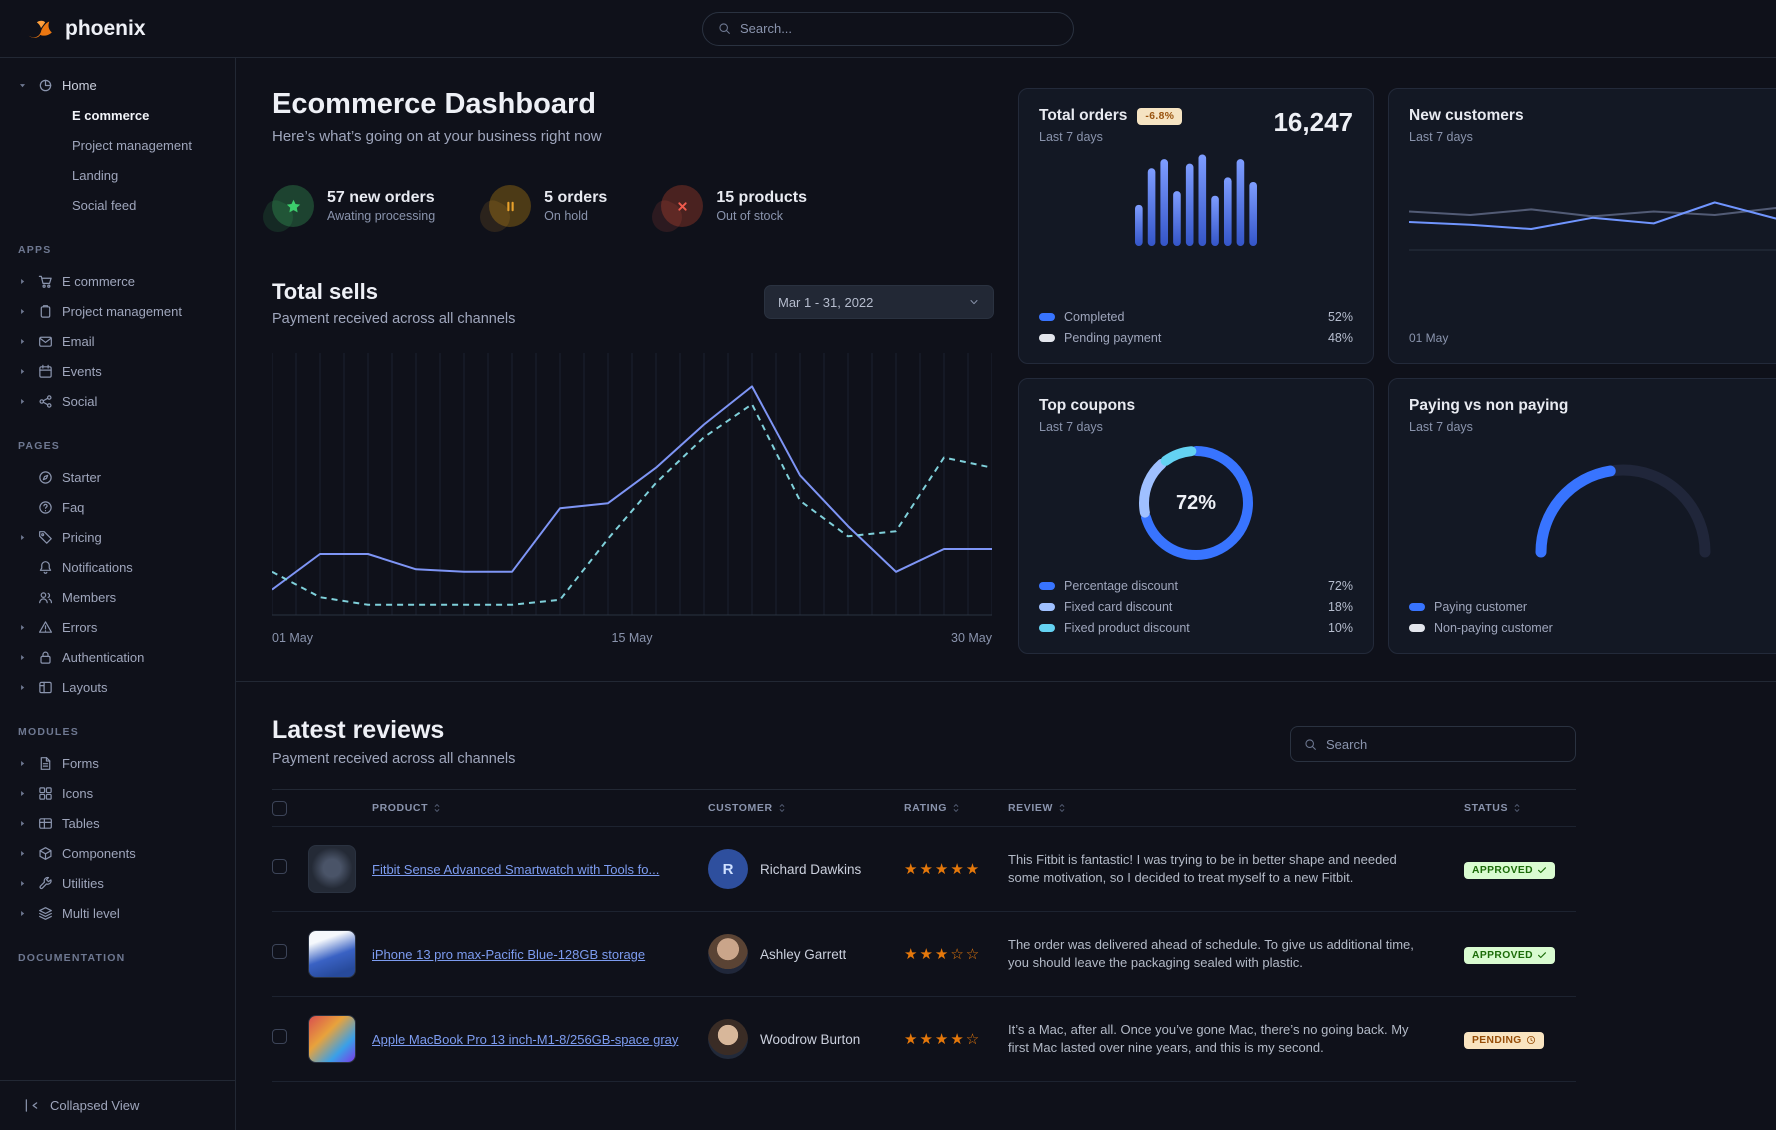 The height and width of the screenshot is (1130, 1776). I want to click on legend-label: Fixed product discount, so click(1127, 628).